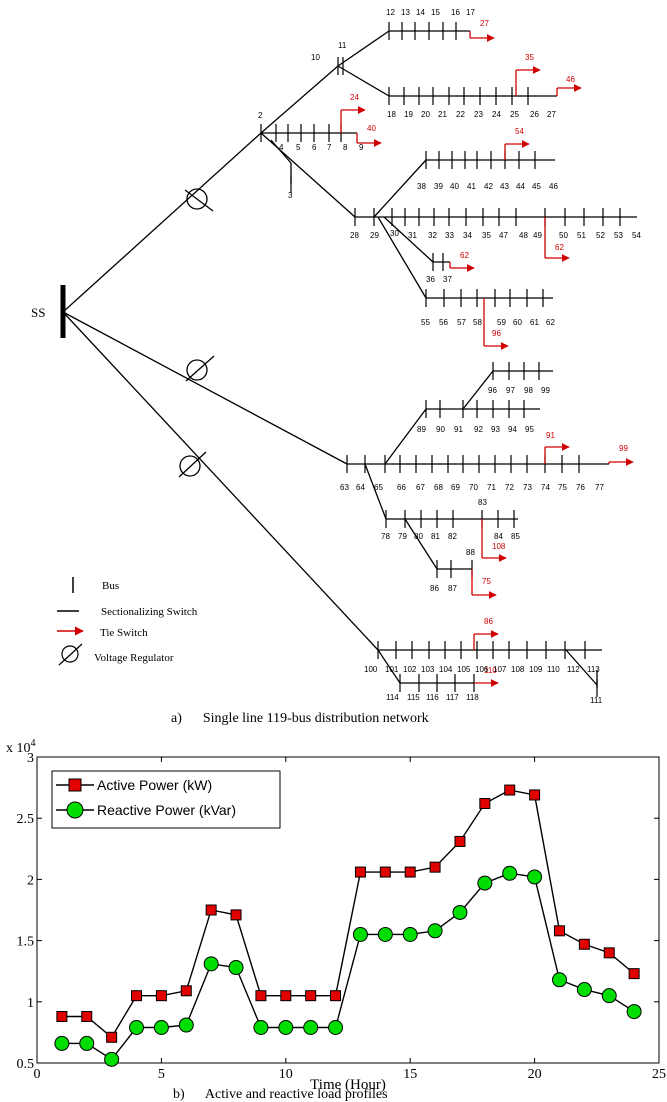  I want to click on tie-switch: 62, so click(462, 261).